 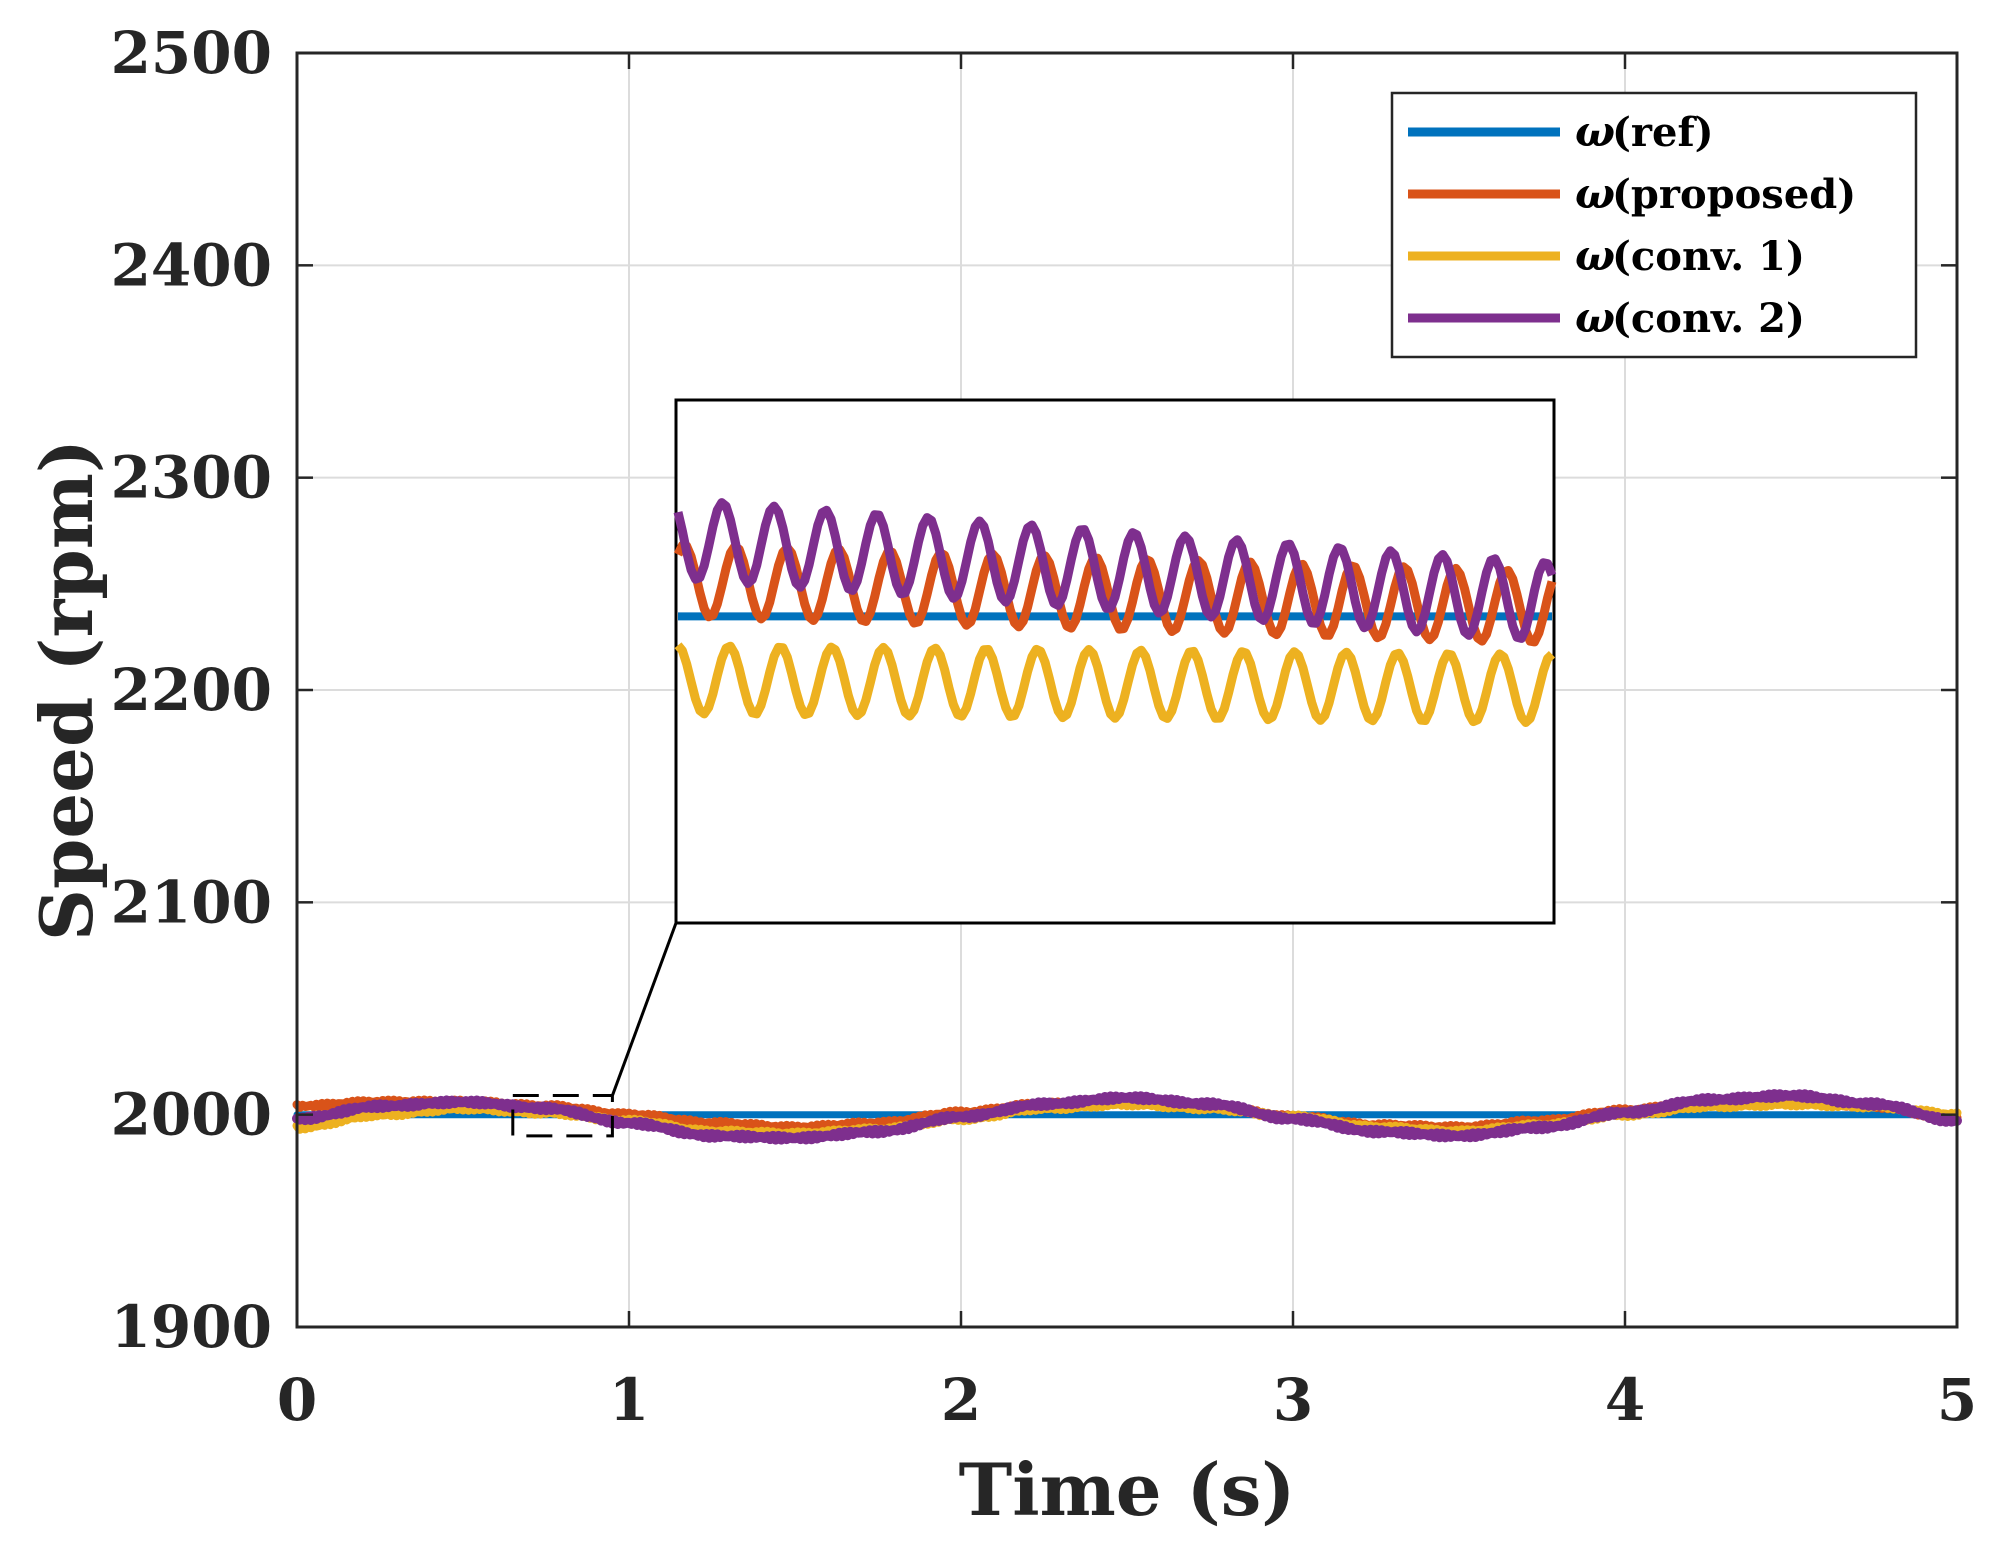 I want to click on y-tick-label: 2000, so click(x=191, y=1115).